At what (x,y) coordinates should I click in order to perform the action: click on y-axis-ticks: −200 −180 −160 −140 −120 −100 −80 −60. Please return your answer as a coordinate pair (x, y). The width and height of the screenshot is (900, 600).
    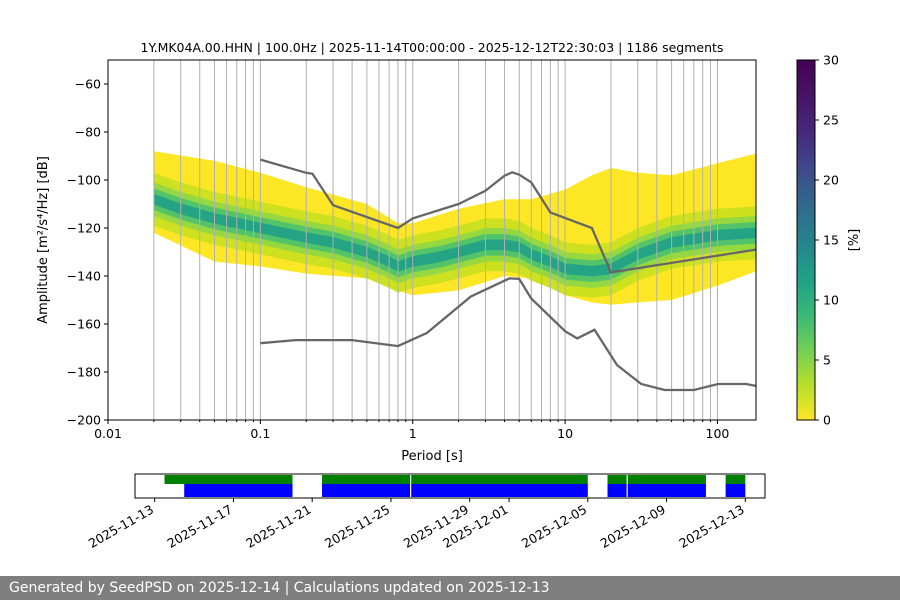
    Looking at the image, I should click on (87, 252).